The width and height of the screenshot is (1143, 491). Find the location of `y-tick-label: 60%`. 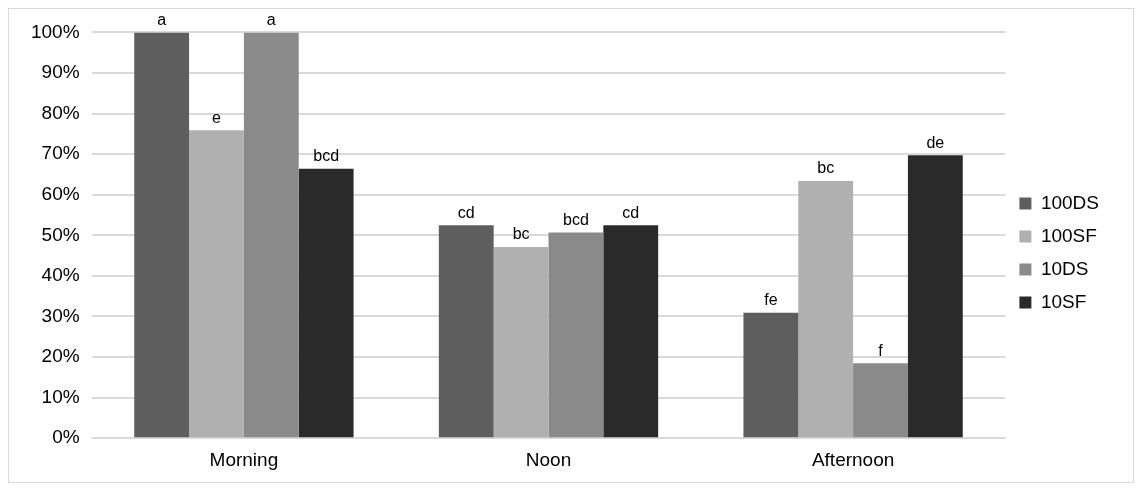

y-tick-label: 60% is located at coordinates (60, 193).